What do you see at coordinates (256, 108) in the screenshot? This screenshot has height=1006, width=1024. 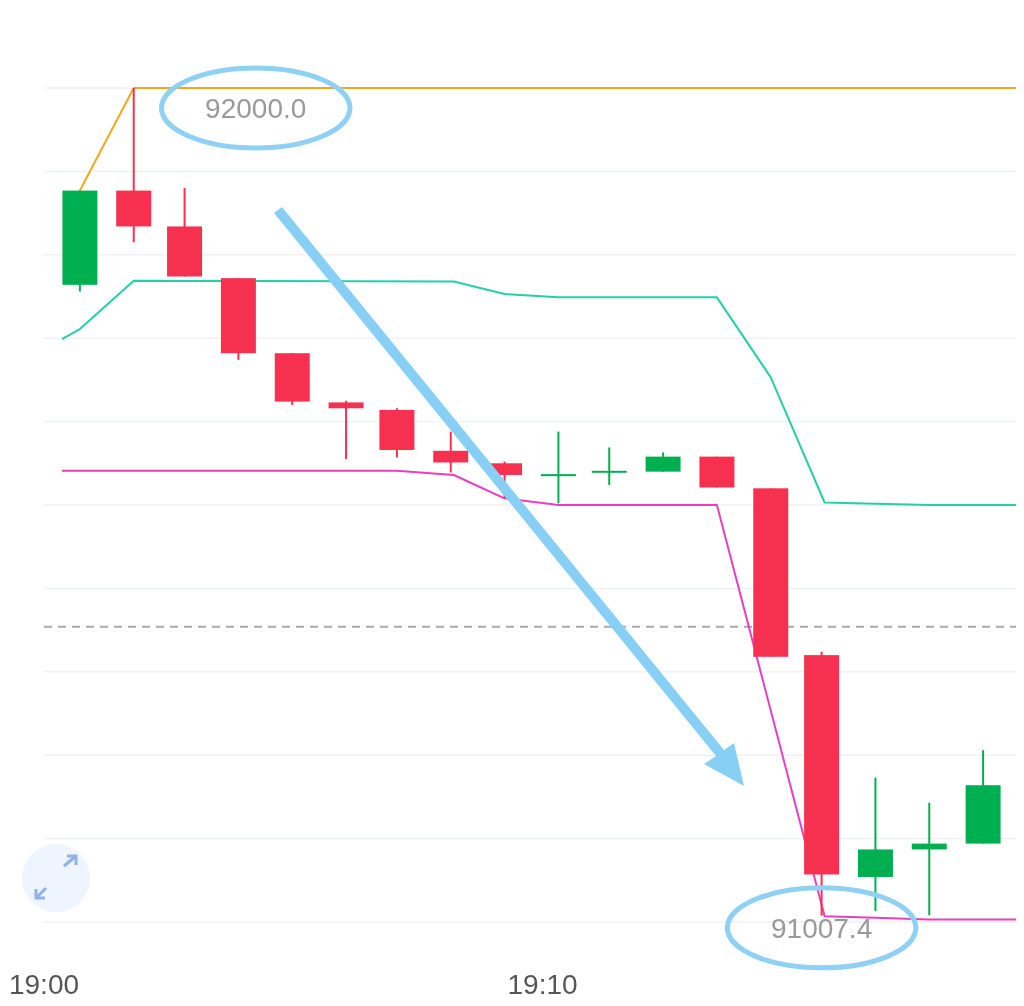 I see `annotation: 92000.0` at bounding box center [256, 108].